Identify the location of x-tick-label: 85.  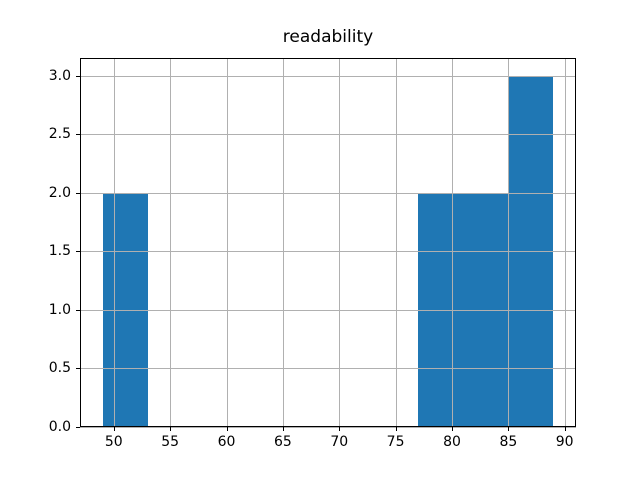
(508, 442).